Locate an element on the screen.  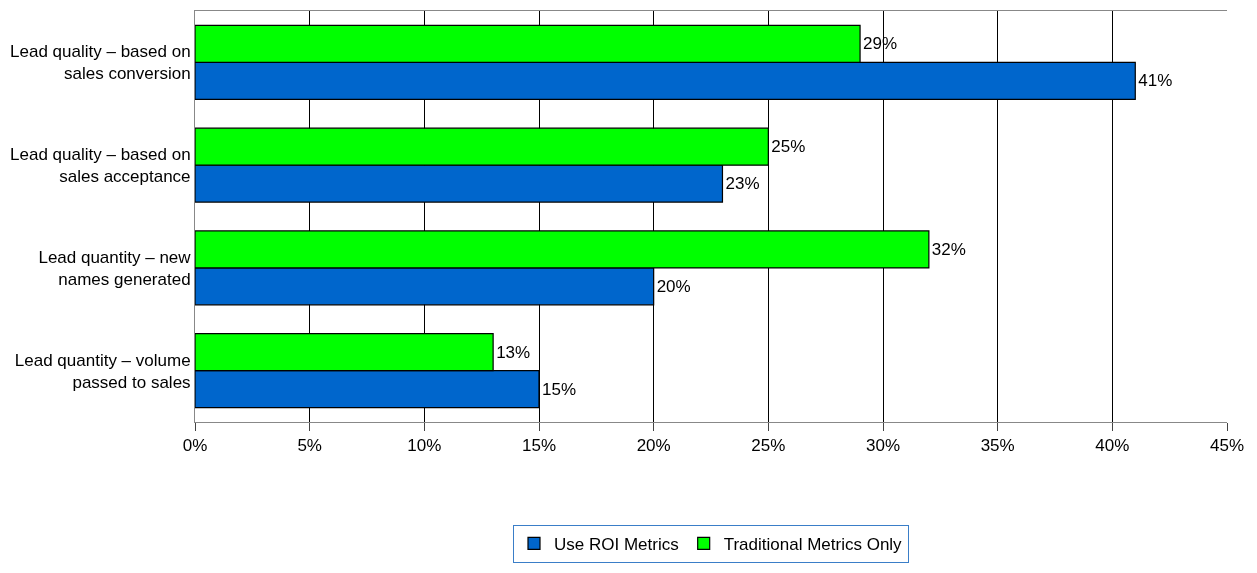
data-label: 20% is located at coordinates (673, 286).